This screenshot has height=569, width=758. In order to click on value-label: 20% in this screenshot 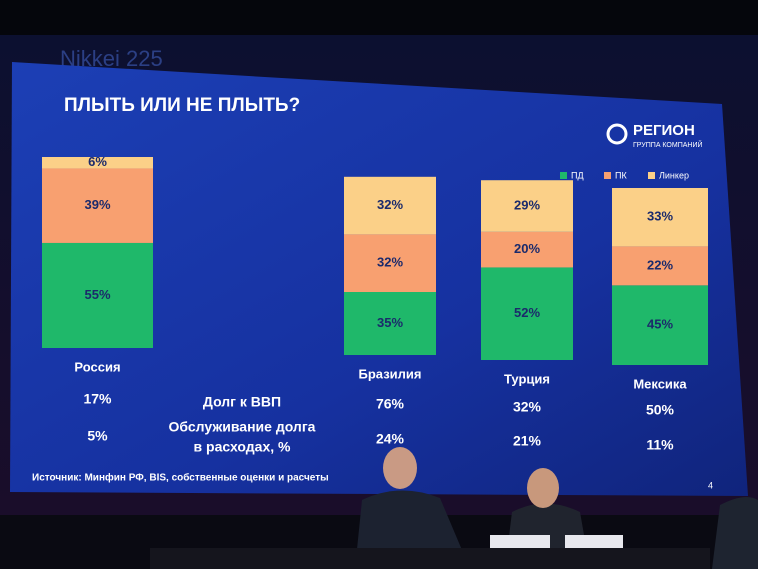, I will do `click(527, 248)`.